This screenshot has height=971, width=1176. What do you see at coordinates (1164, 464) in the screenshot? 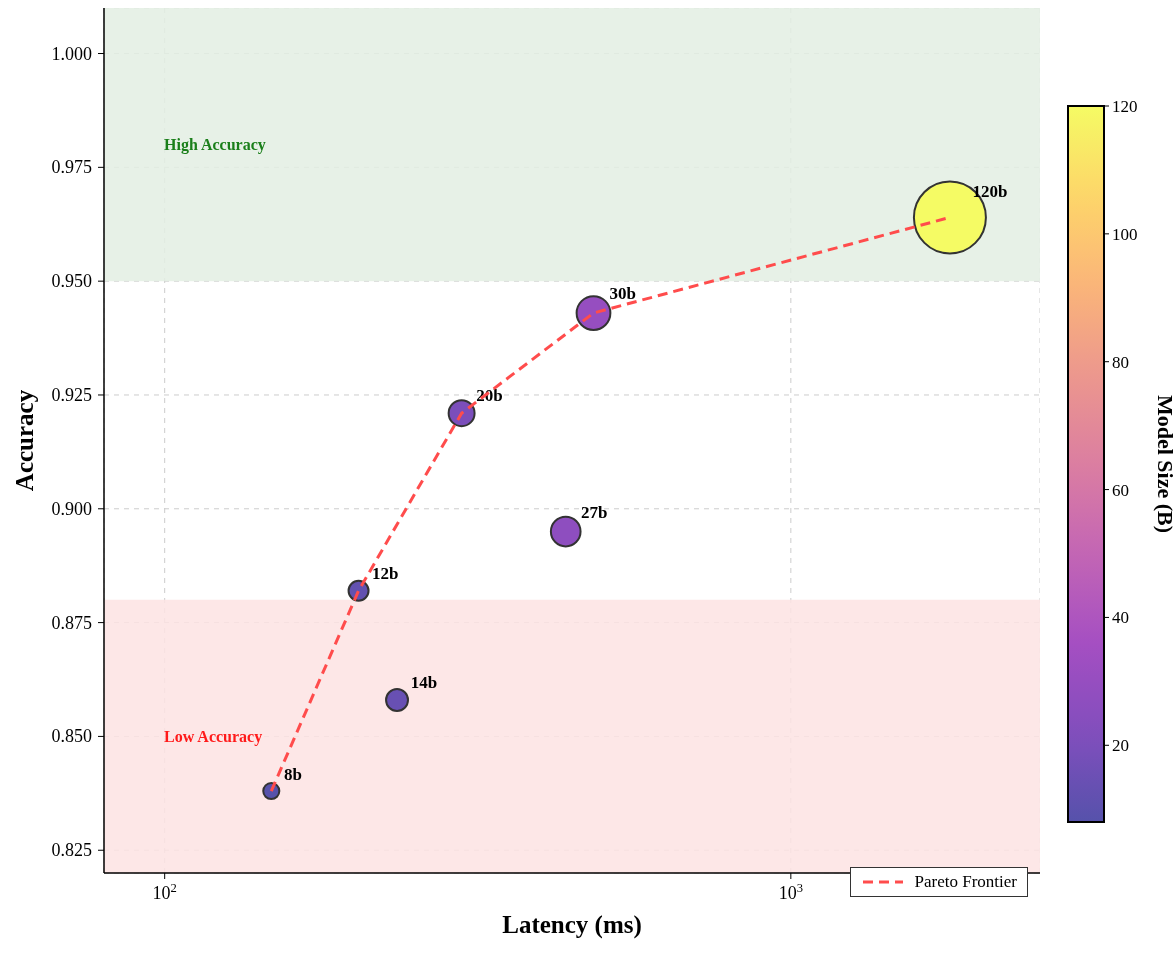
I see `color-bar-title: Model Size (B)` at bounding box center [1164, 464].